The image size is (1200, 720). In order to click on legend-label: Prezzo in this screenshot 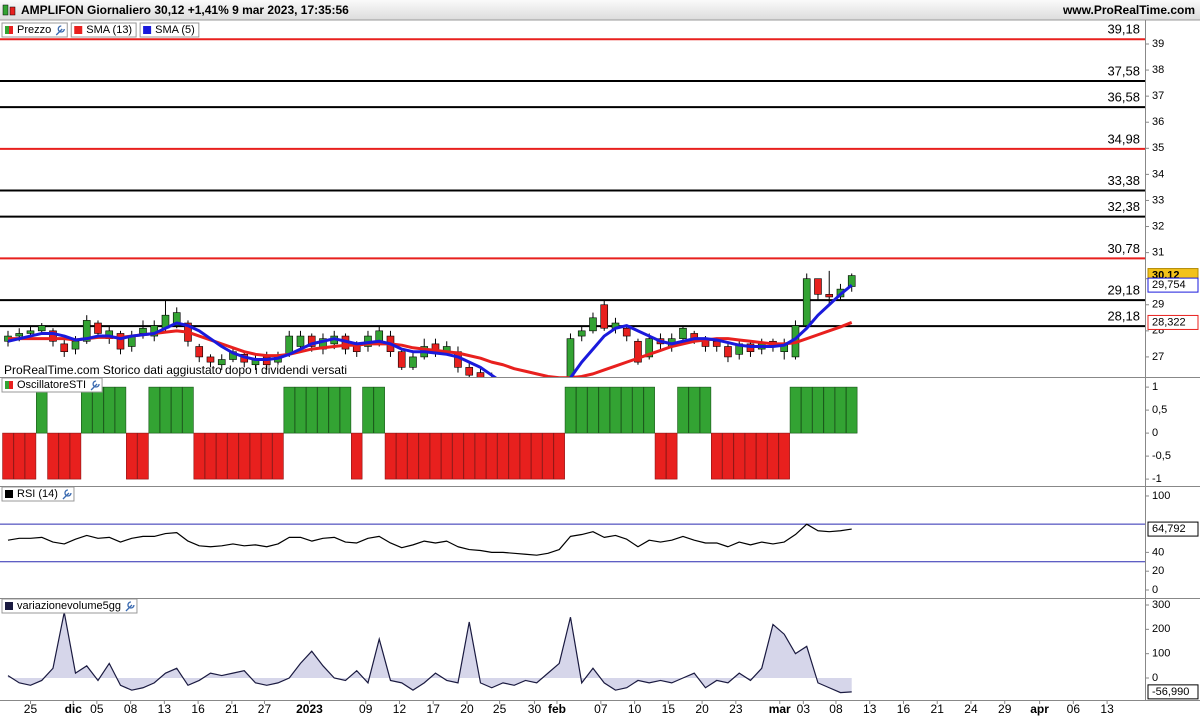, I will do `click(34, 30)`.